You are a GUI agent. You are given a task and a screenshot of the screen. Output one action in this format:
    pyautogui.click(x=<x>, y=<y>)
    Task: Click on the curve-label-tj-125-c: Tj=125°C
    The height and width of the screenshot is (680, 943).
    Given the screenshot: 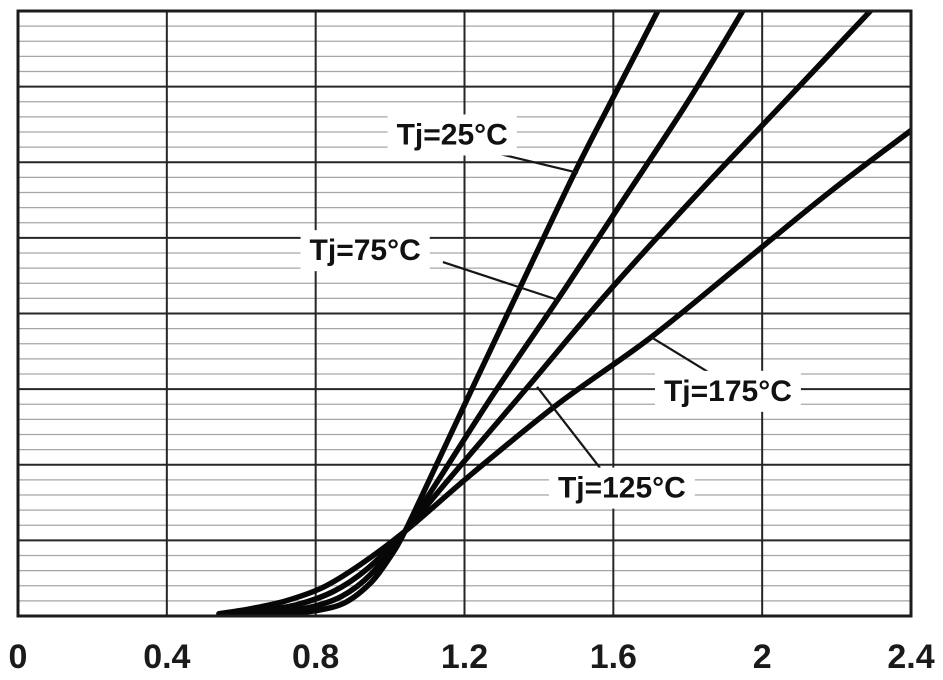 What is the action you would take?
    pyautogui.click(x=621, y=488)
    